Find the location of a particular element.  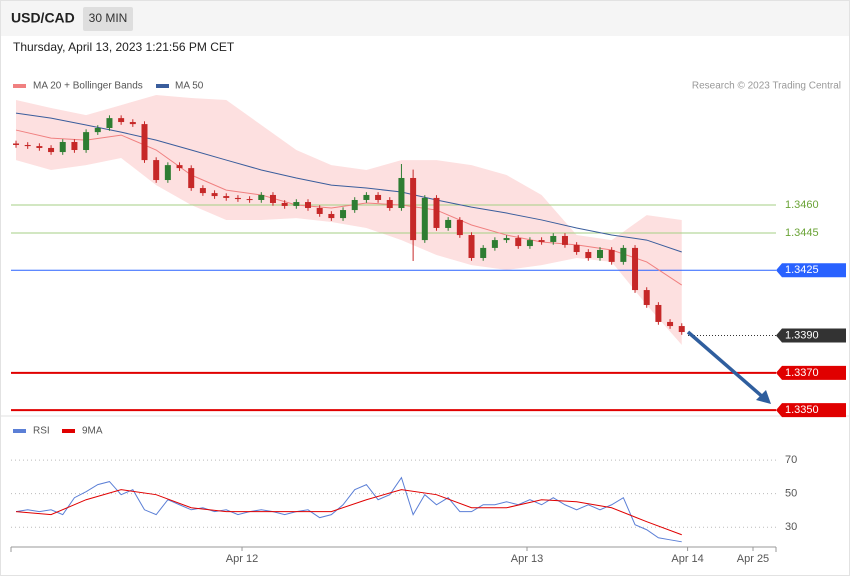

source: Research © 2023 Trading Central is located at coordinates (766, 86).